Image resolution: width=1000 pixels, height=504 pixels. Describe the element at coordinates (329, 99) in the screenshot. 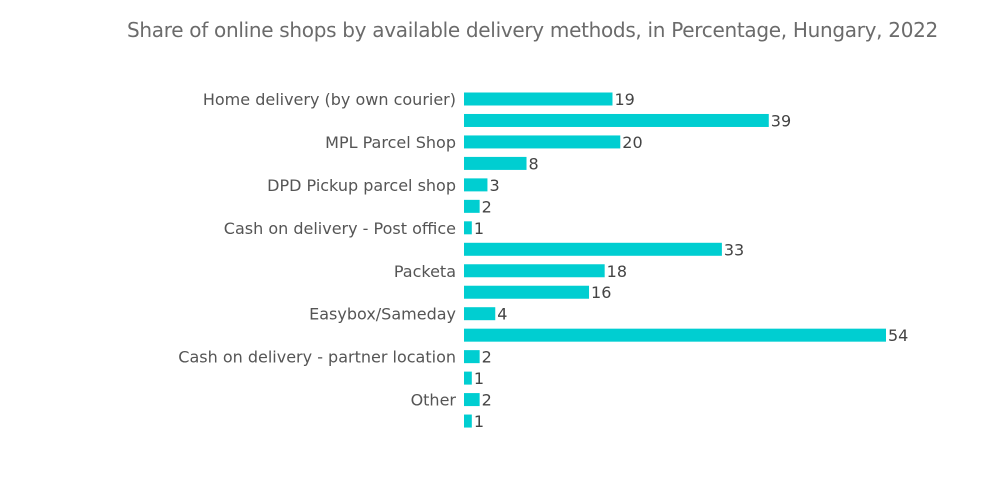

I see `category-label: Home delivery (by own courier)` at that location.